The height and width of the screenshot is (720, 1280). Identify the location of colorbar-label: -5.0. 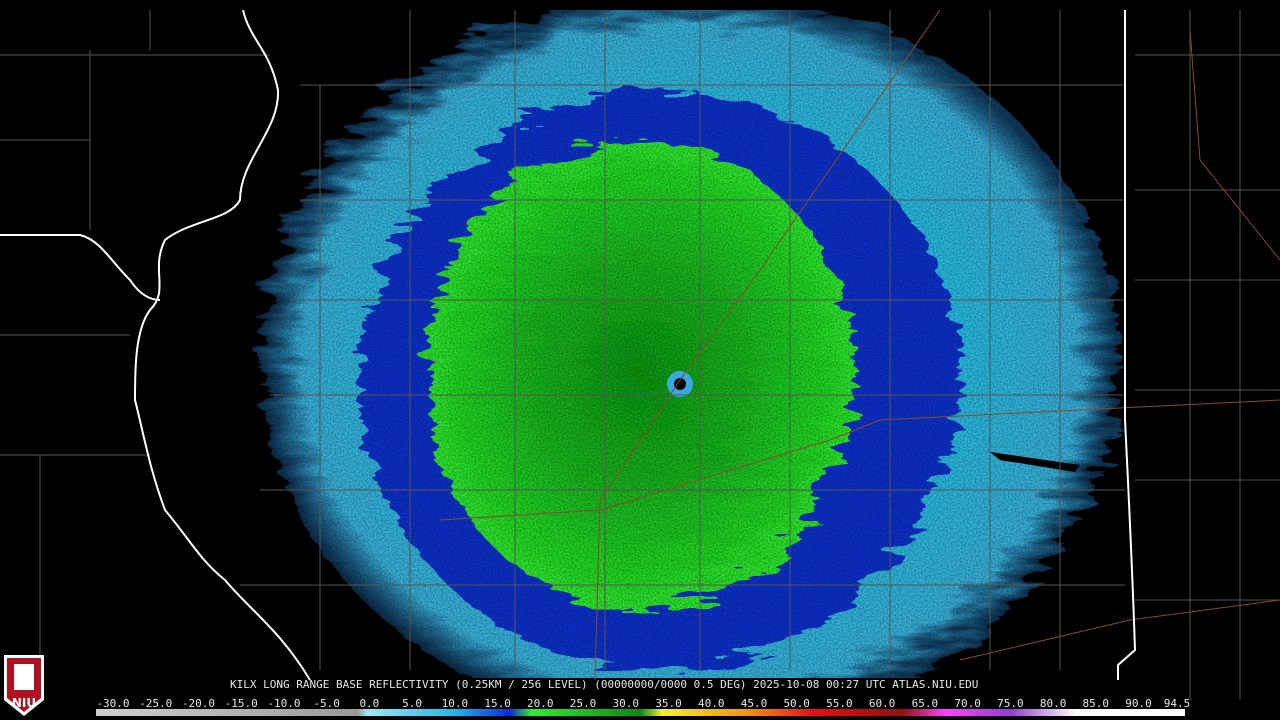
(326, 703).